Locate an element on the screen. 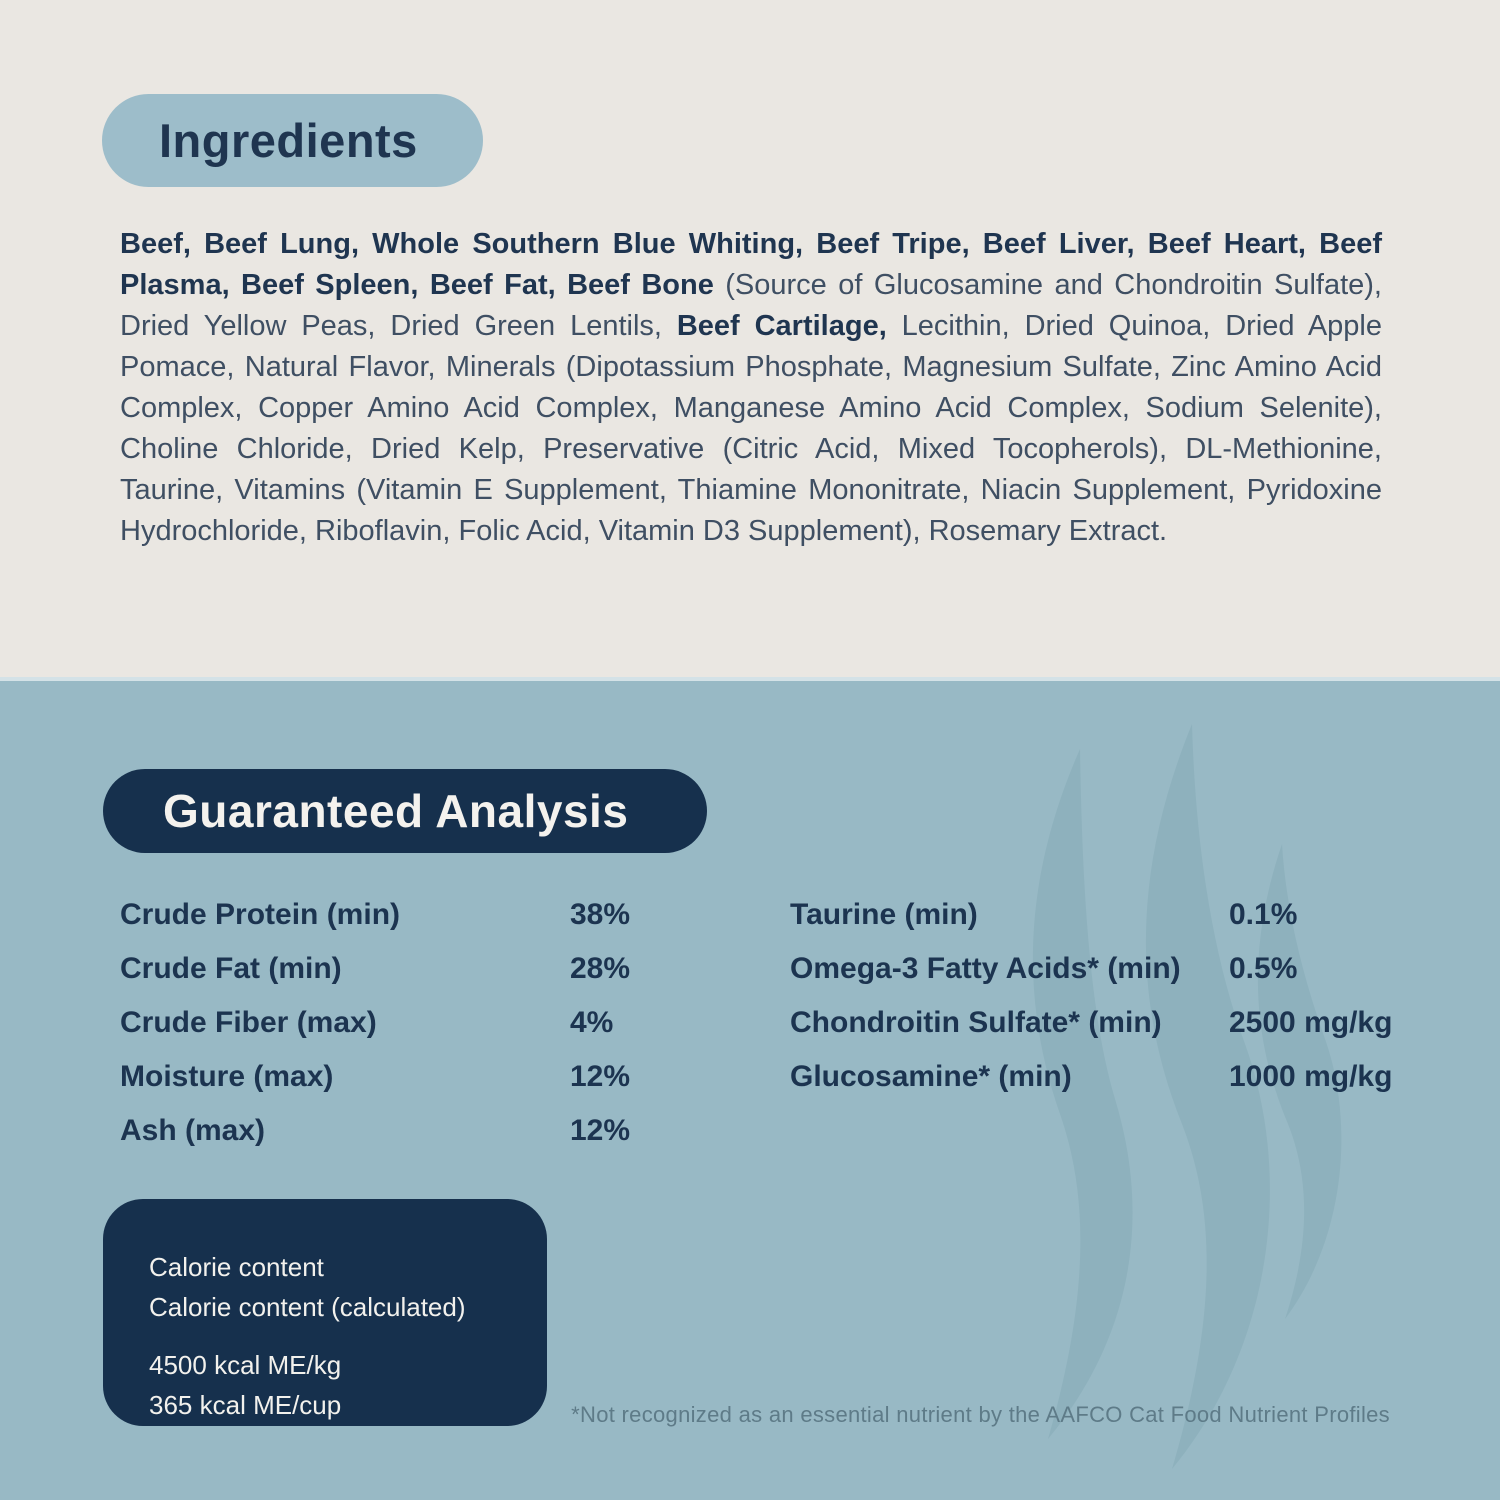 This screenshot has width=1500, height=1500. calorie-line: 4500 kcal ME/kg is located at coordinates (245, 1365).